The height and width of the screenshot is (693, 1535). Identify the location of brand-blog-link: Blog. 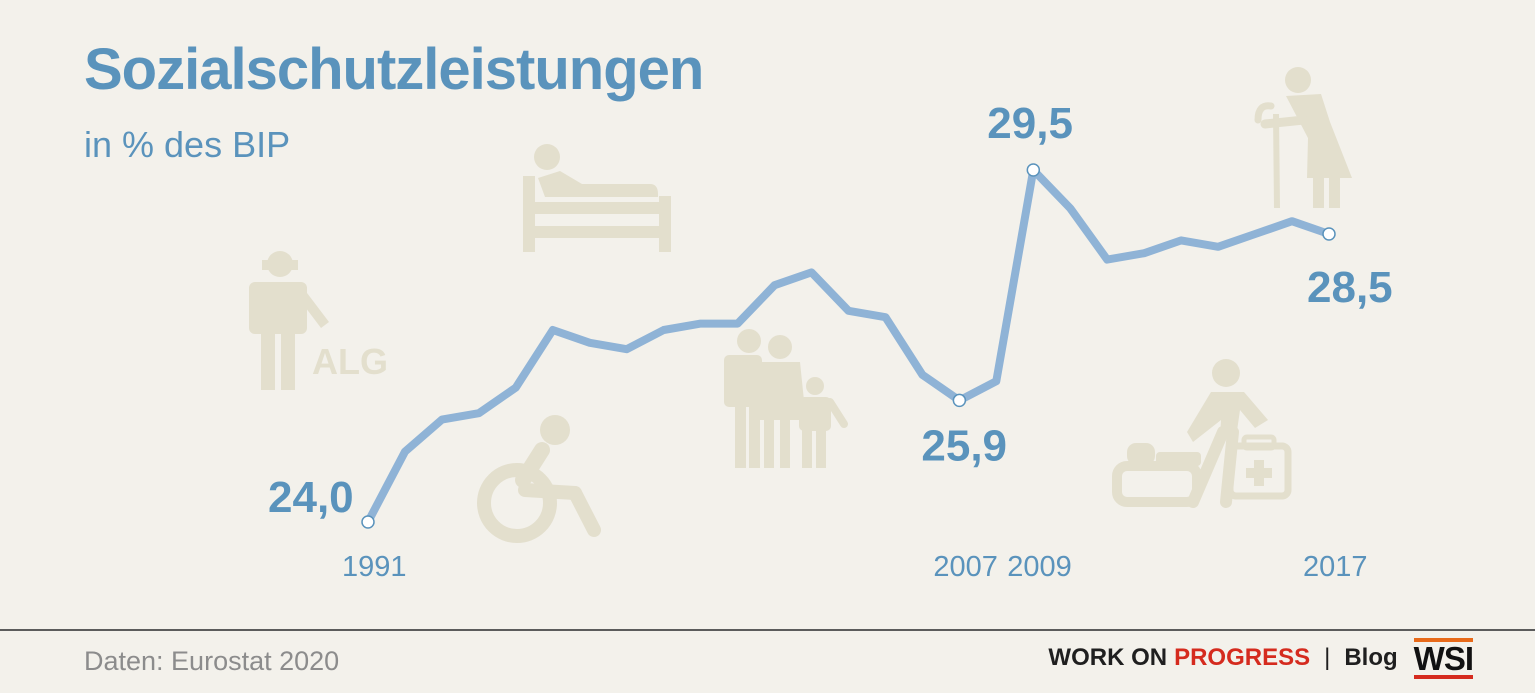
(1371, 657).